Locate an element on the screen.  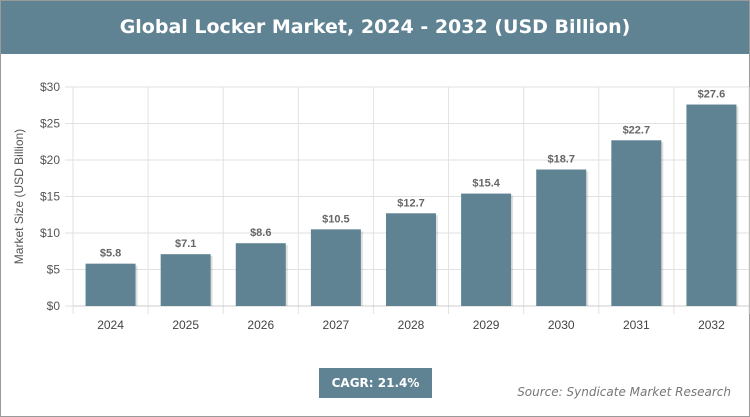
x-tick-label: 2032 is located at coordinates (711, 325).